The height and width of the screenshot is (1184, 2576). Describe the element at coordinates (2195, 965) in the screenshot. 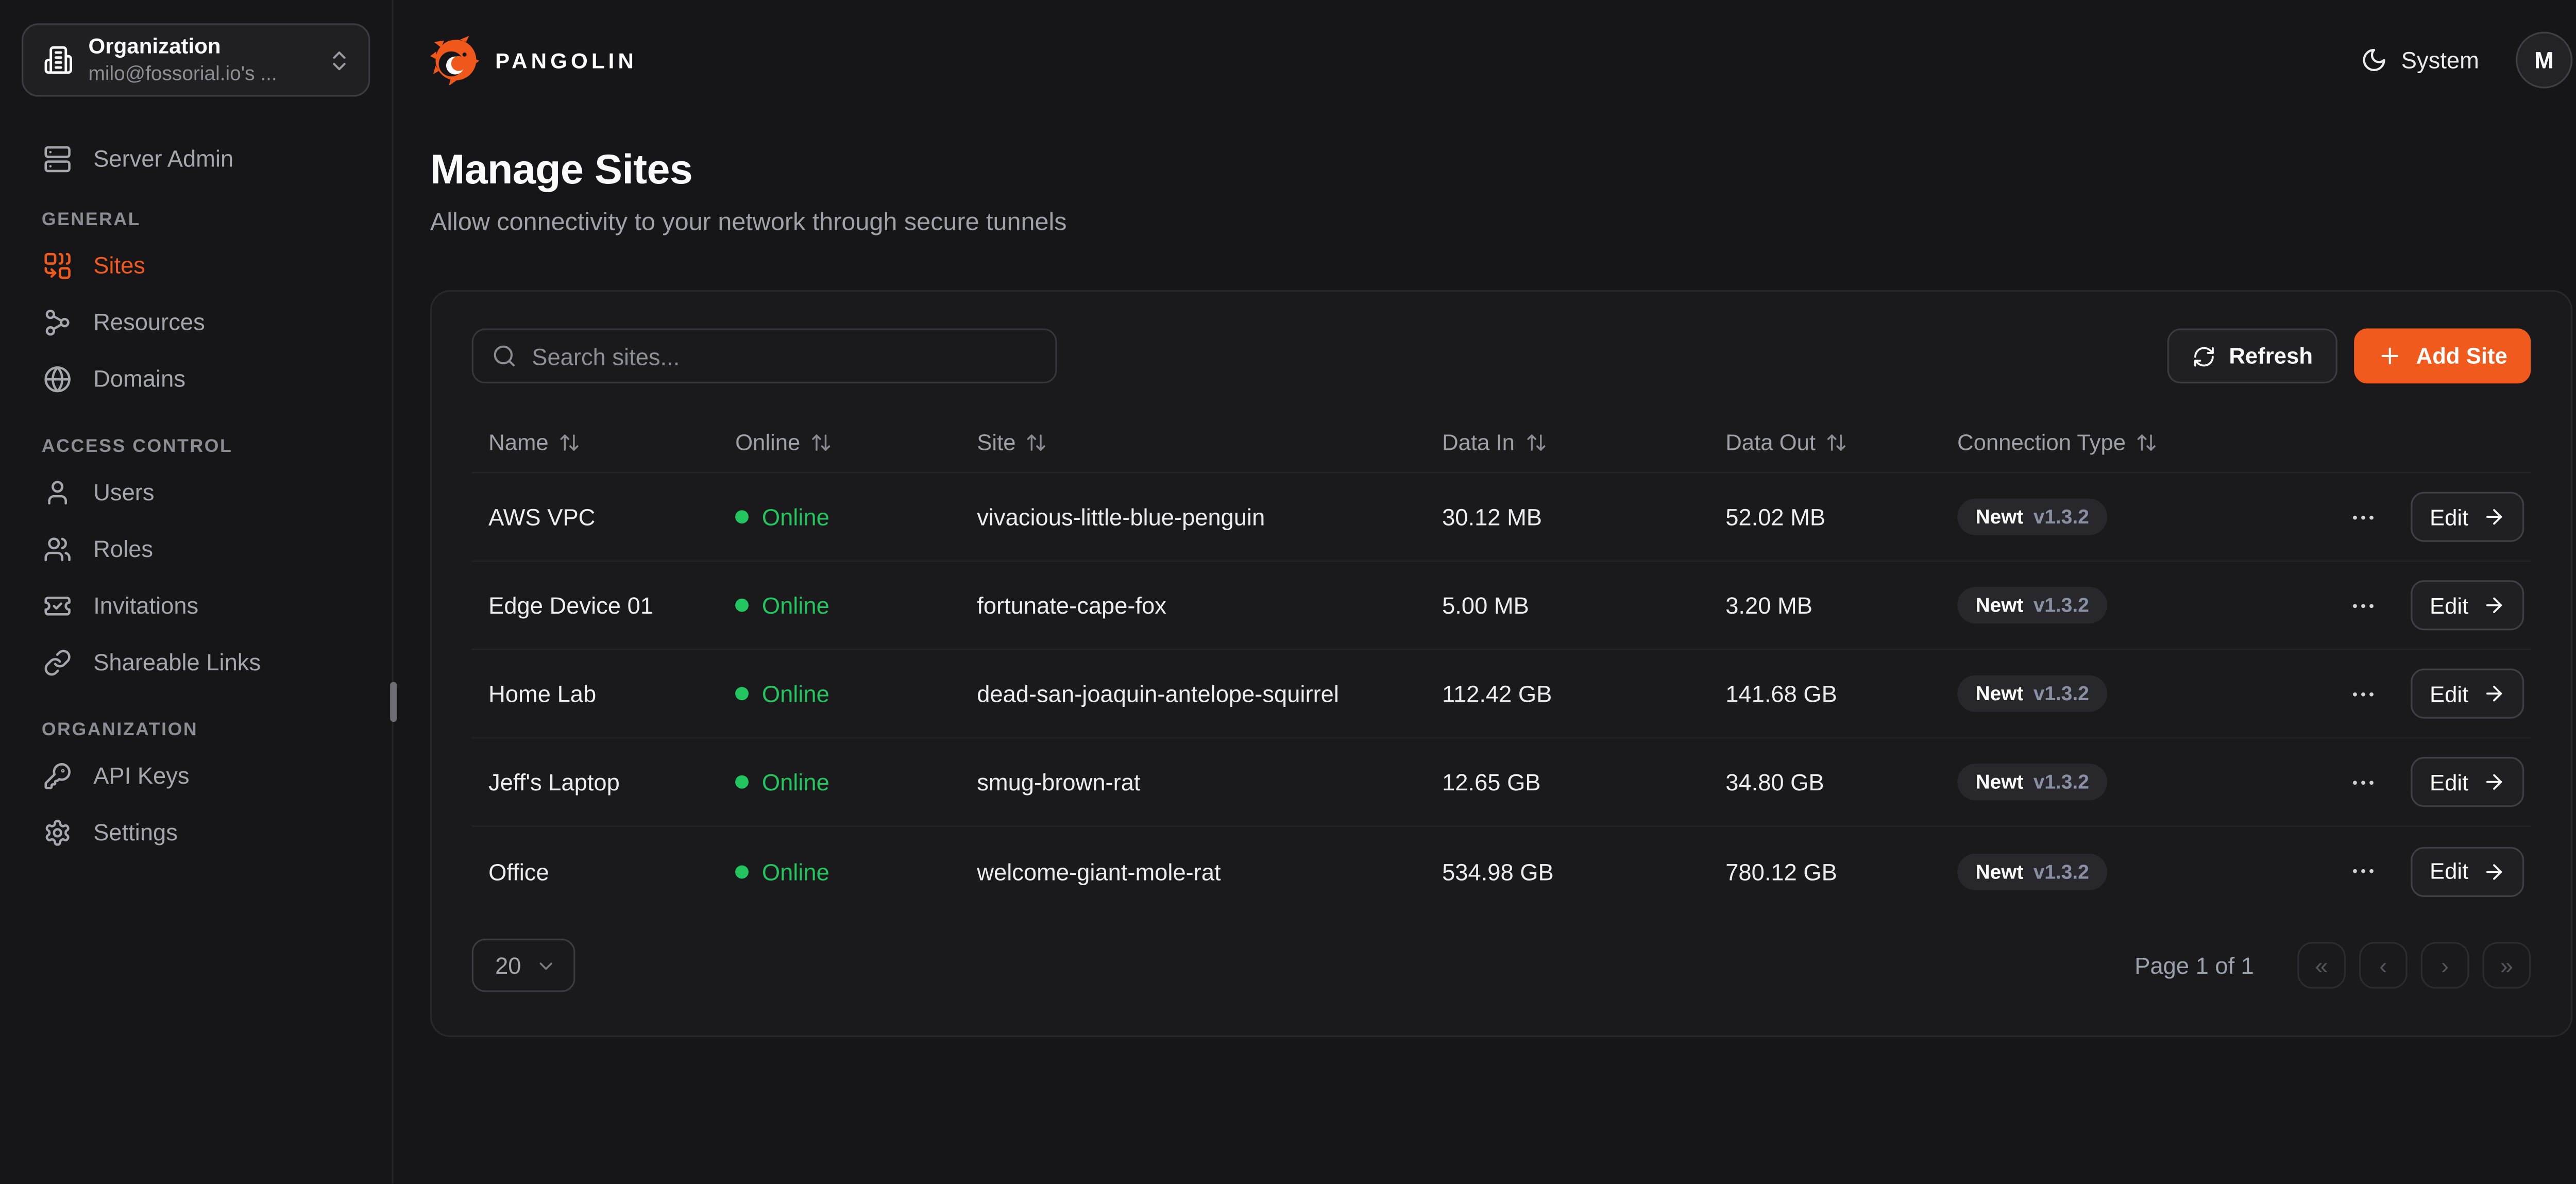

I see `page-label: Page 1 of 1` at that location.